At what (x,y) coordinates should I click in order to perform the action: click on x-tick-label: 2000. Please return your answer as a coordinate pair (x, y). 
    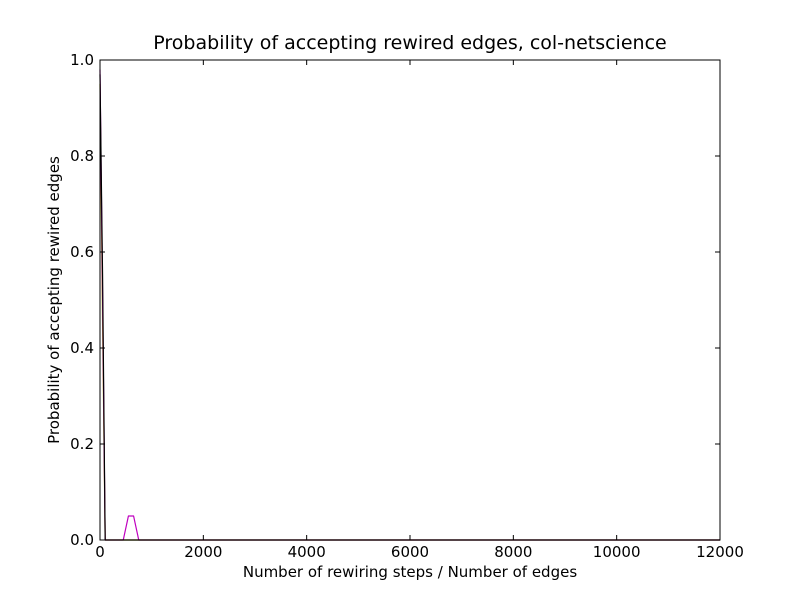
    Looking at the image, I should click on (203, 552).